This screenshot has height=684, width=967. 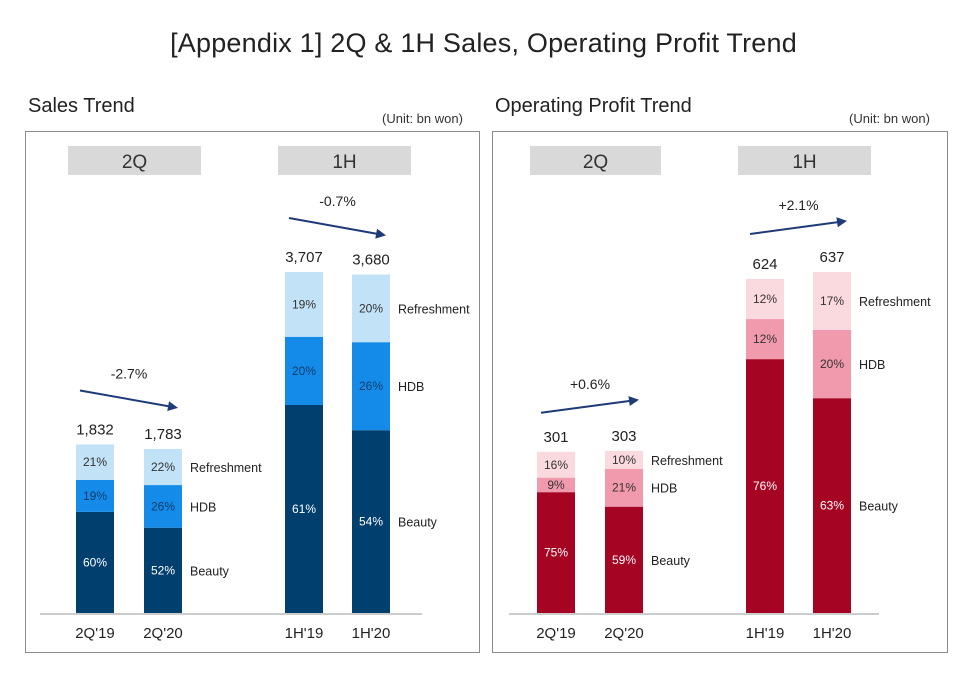 I want to click on sales-total-label: 1,783, so click(x=163, y=434).